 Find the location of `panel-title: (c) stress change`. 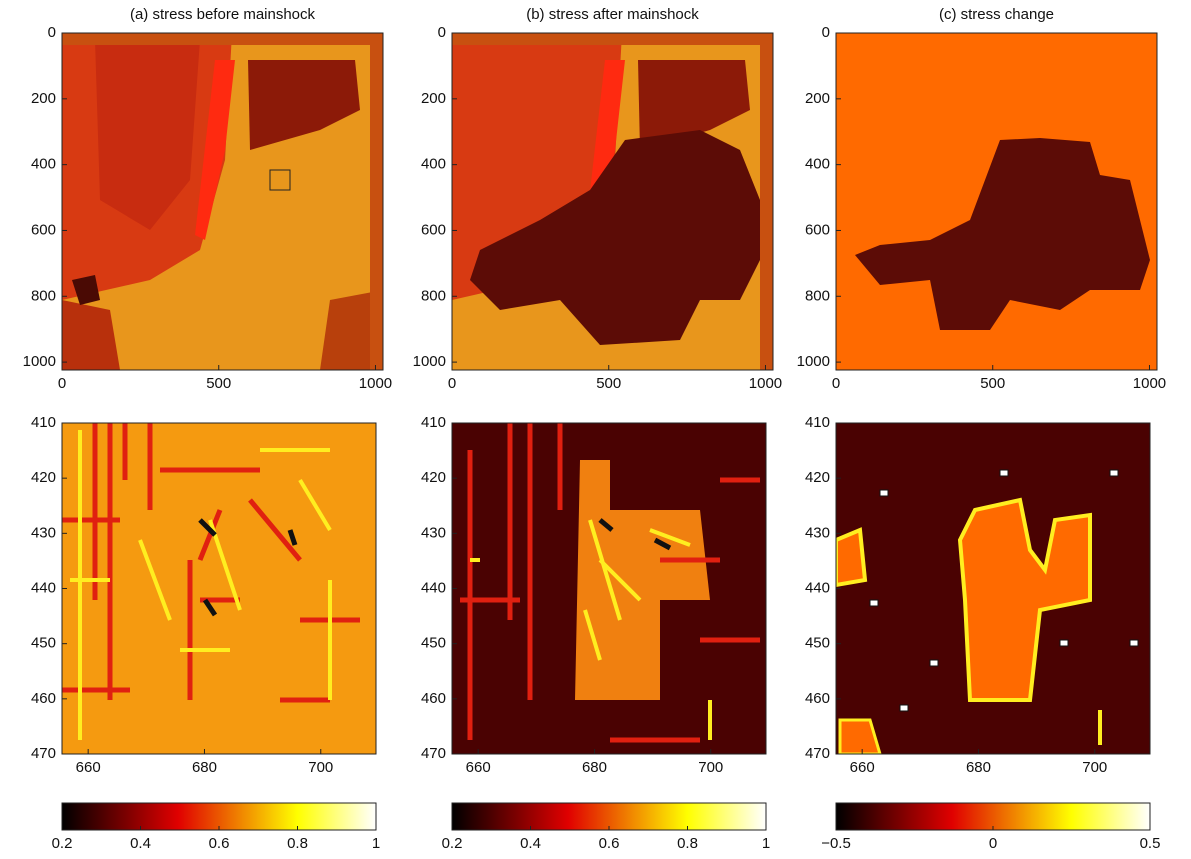

panel-title: (c) stress change is located at coordinates (996, 14).